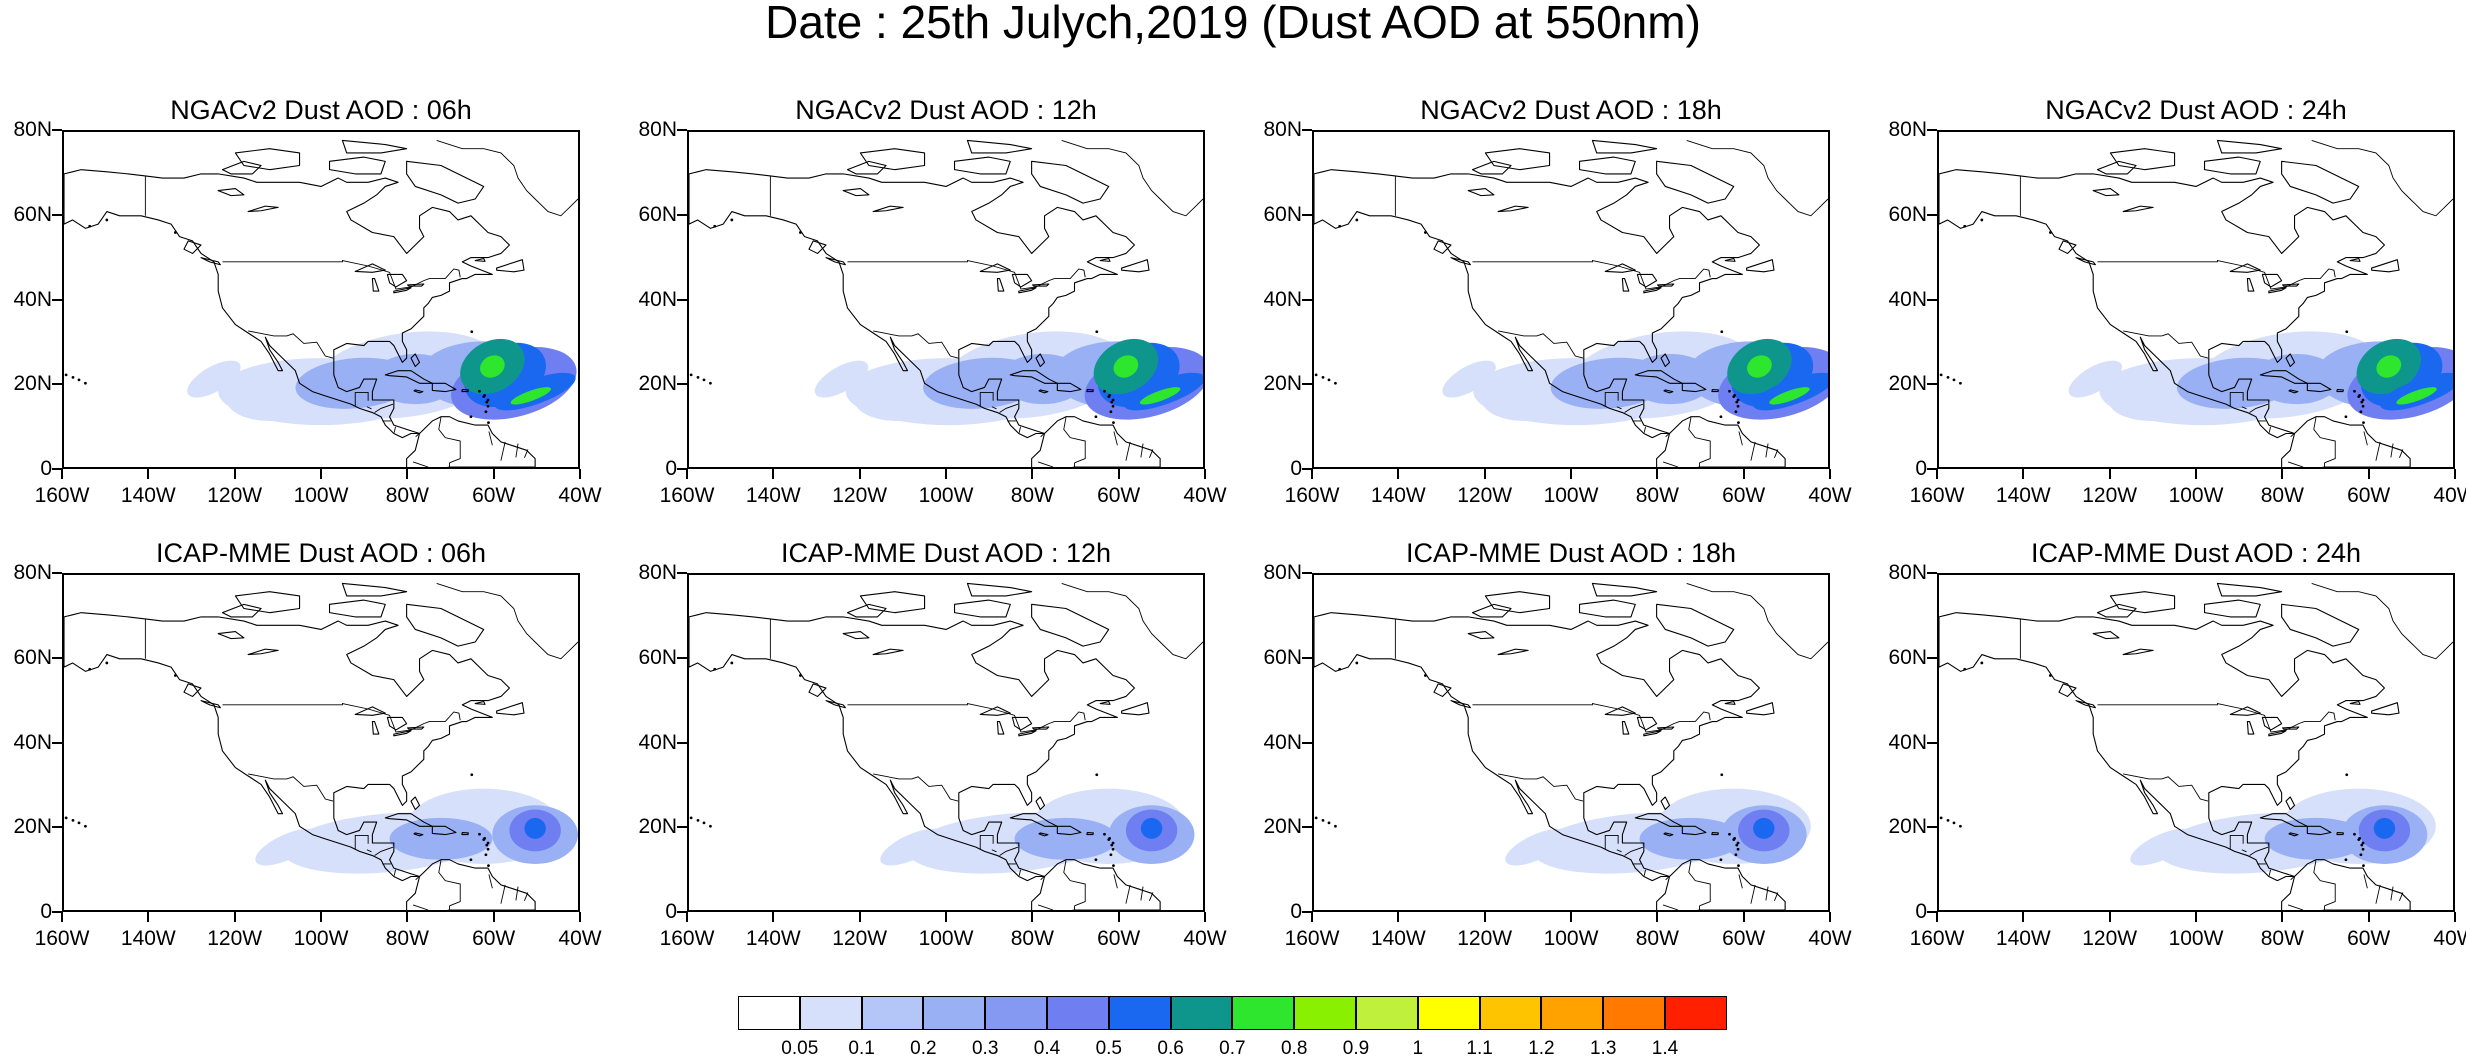 The image size is (2466, 1060). I want to click on dust-aod-field, so click(416, 831).